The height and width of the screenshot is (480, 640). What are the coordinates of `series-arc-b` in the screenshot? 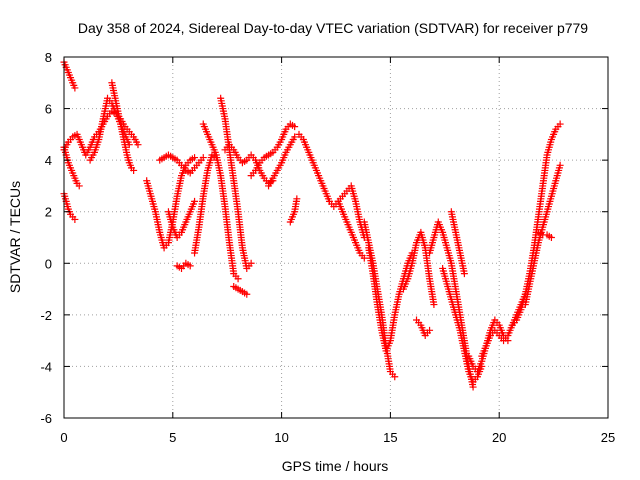 It's located at (69, 206).